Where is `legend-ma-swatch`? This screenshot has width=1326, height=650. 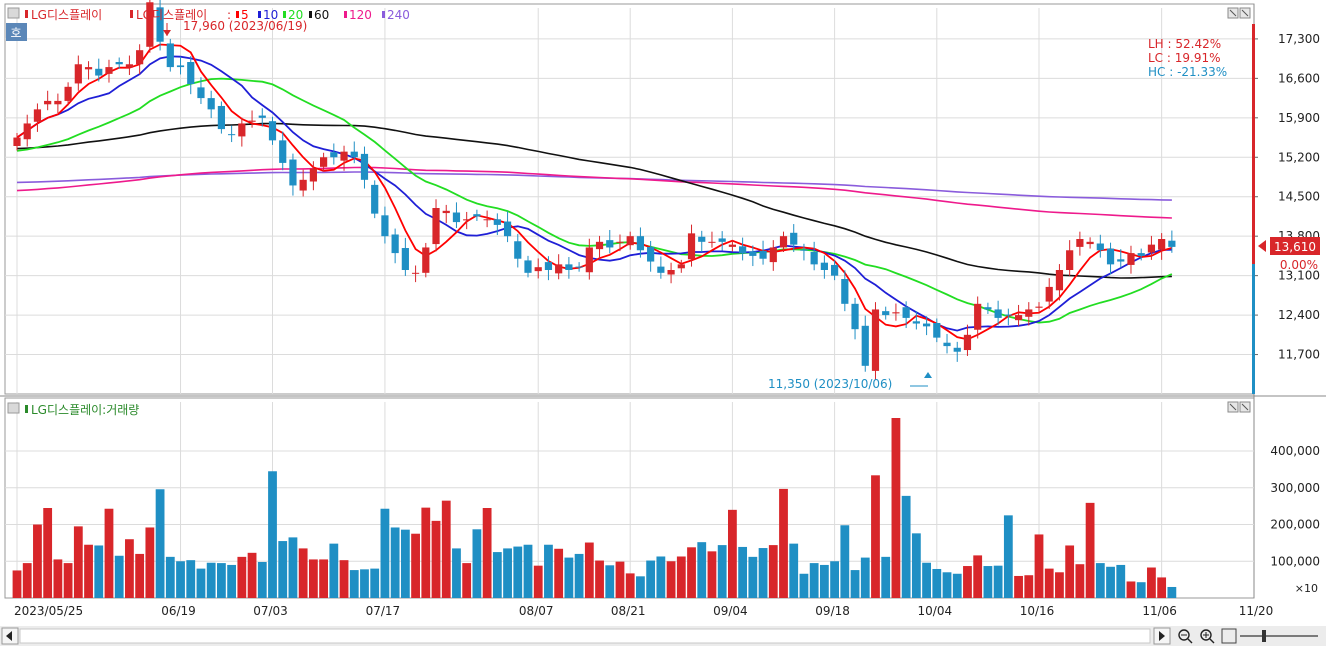 legend-ma-swatch is located at coordinates (131, 14).